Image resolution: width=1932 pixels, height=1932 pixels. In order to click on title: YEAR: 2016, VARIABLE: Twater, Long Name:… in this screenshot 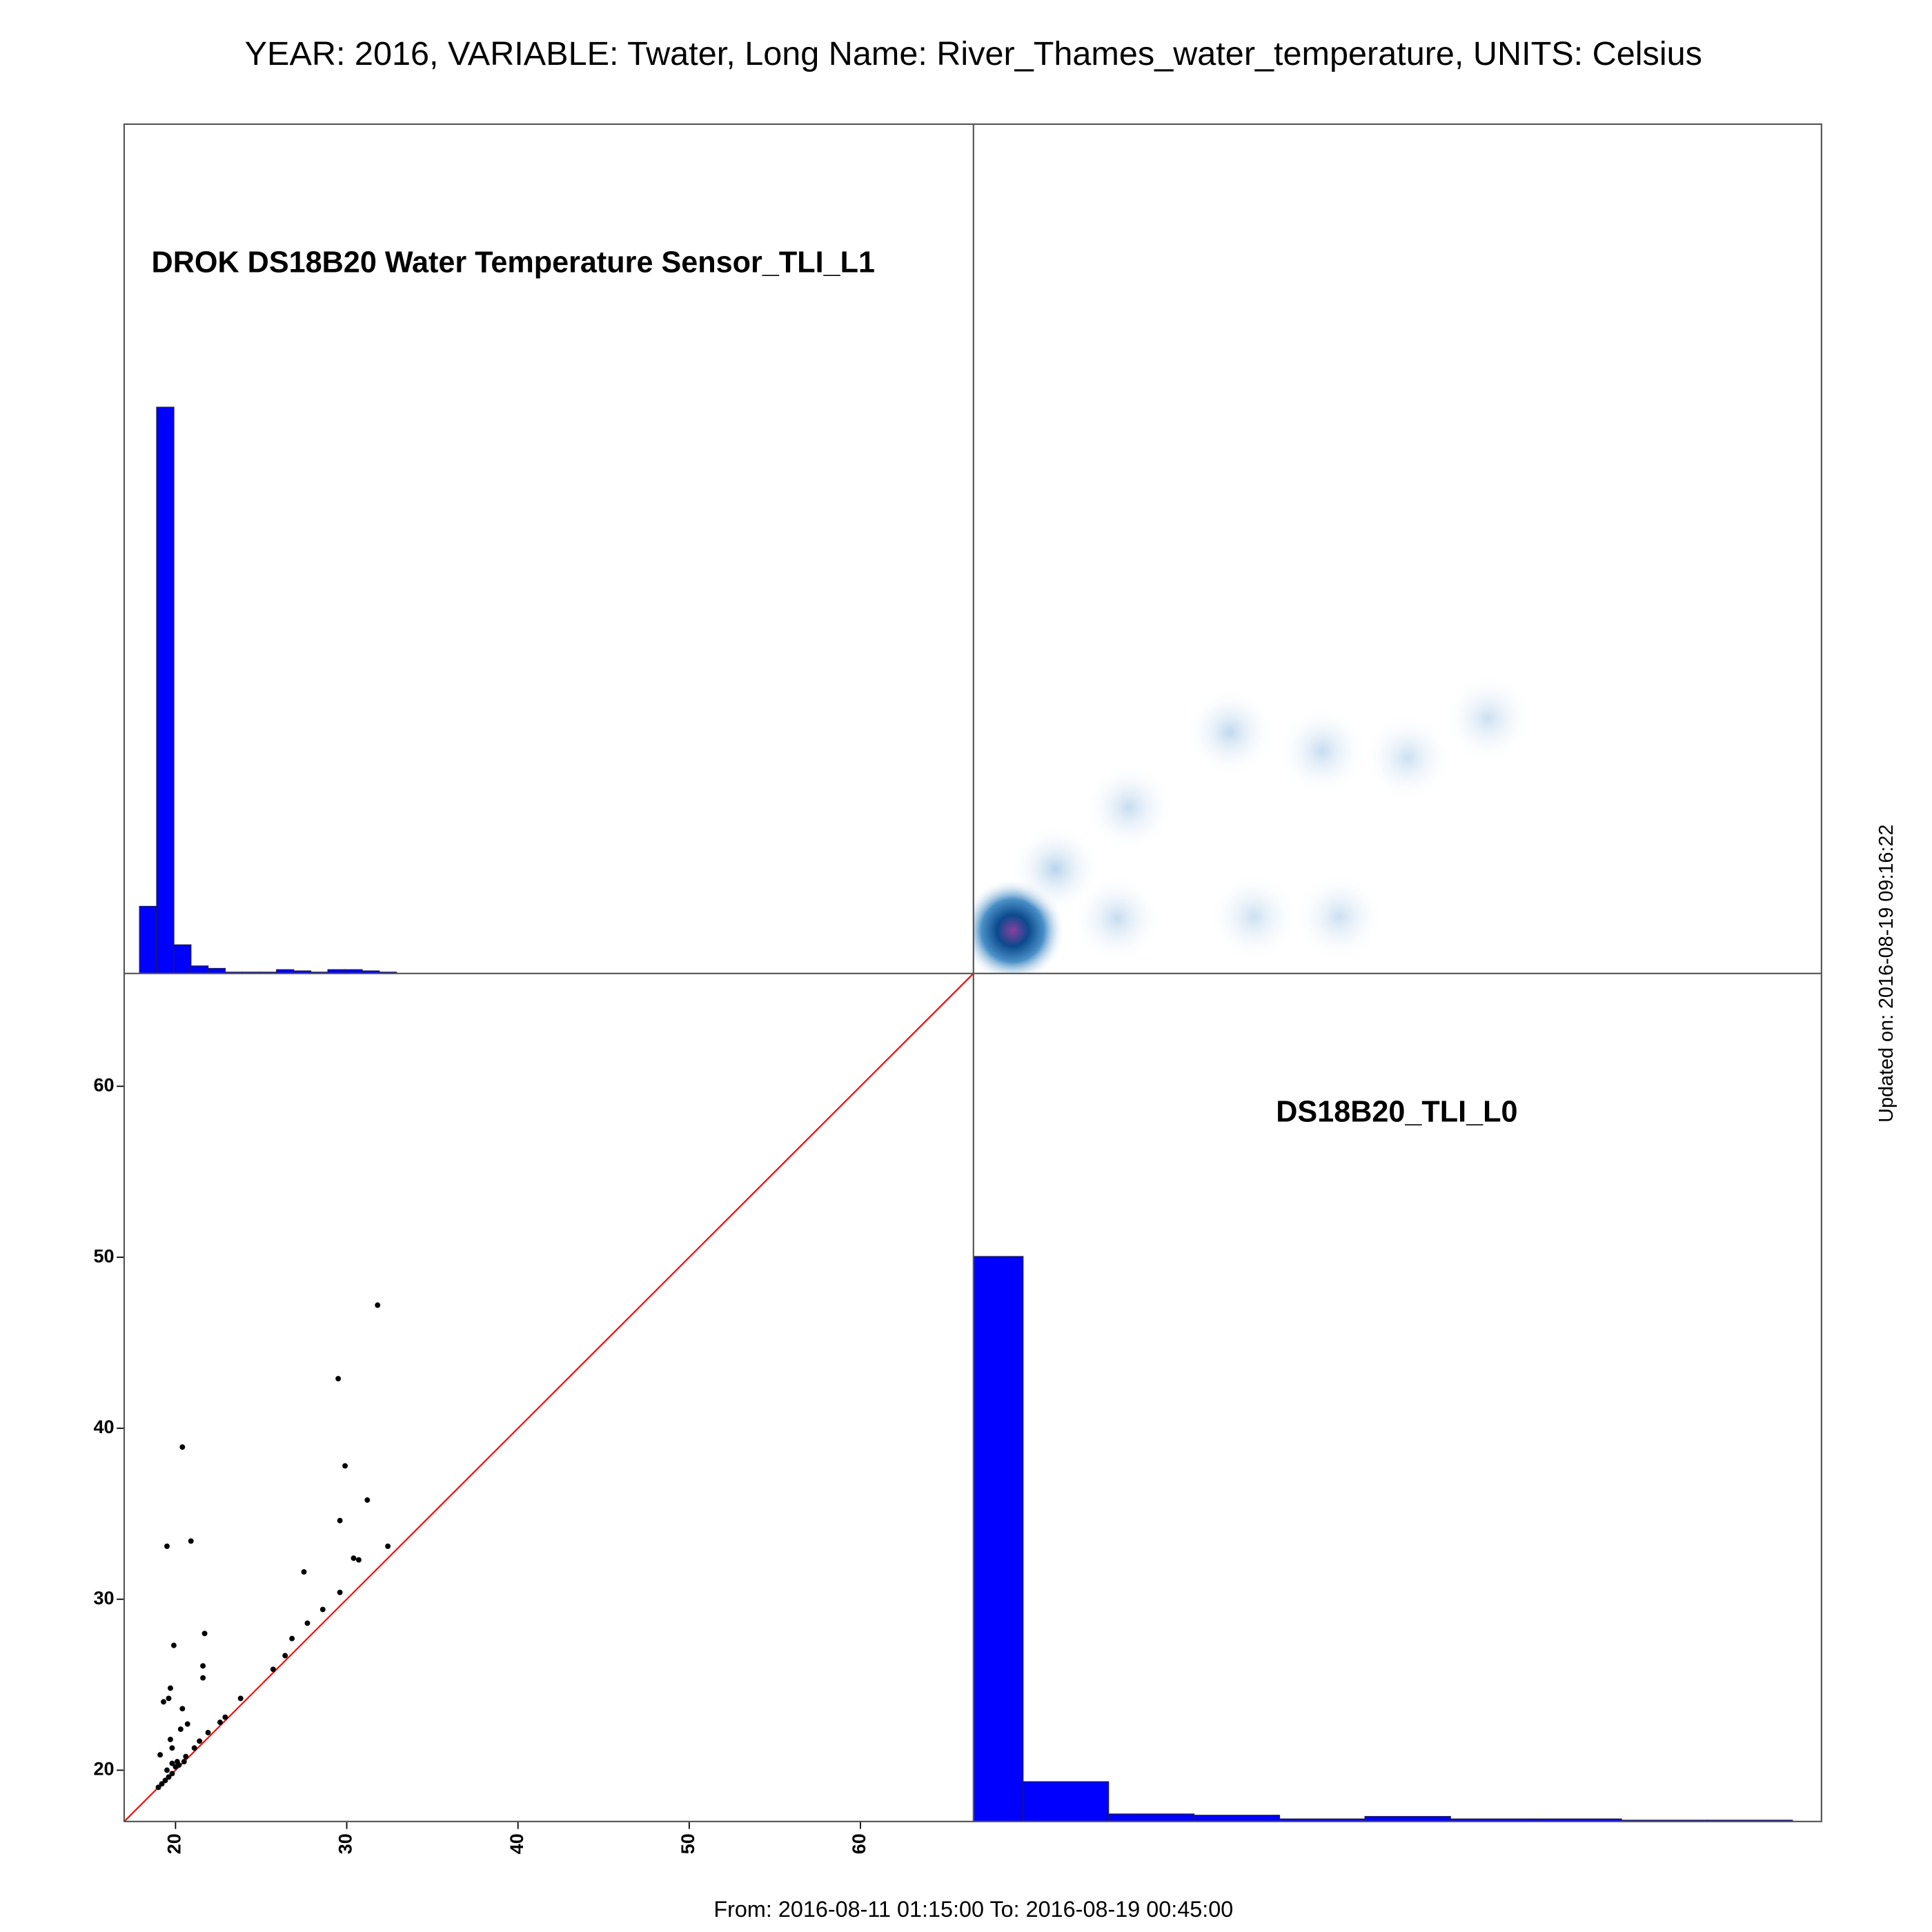, I will do `click(973, 53)`.